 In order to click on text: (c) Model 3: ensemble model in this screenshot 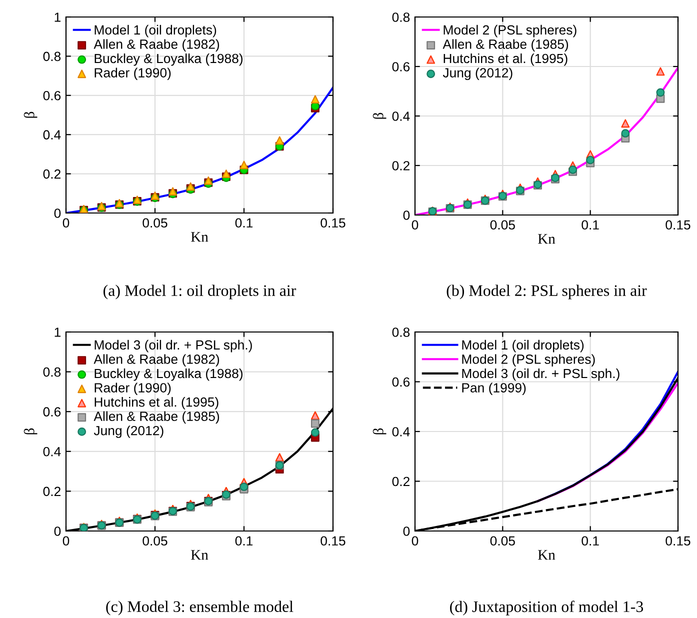, I will do `click(200, 608)`.